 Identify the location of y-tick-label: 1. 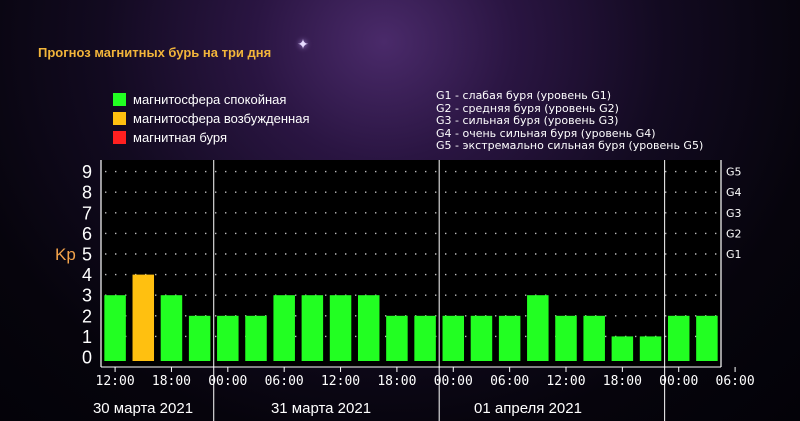
(87, 337).